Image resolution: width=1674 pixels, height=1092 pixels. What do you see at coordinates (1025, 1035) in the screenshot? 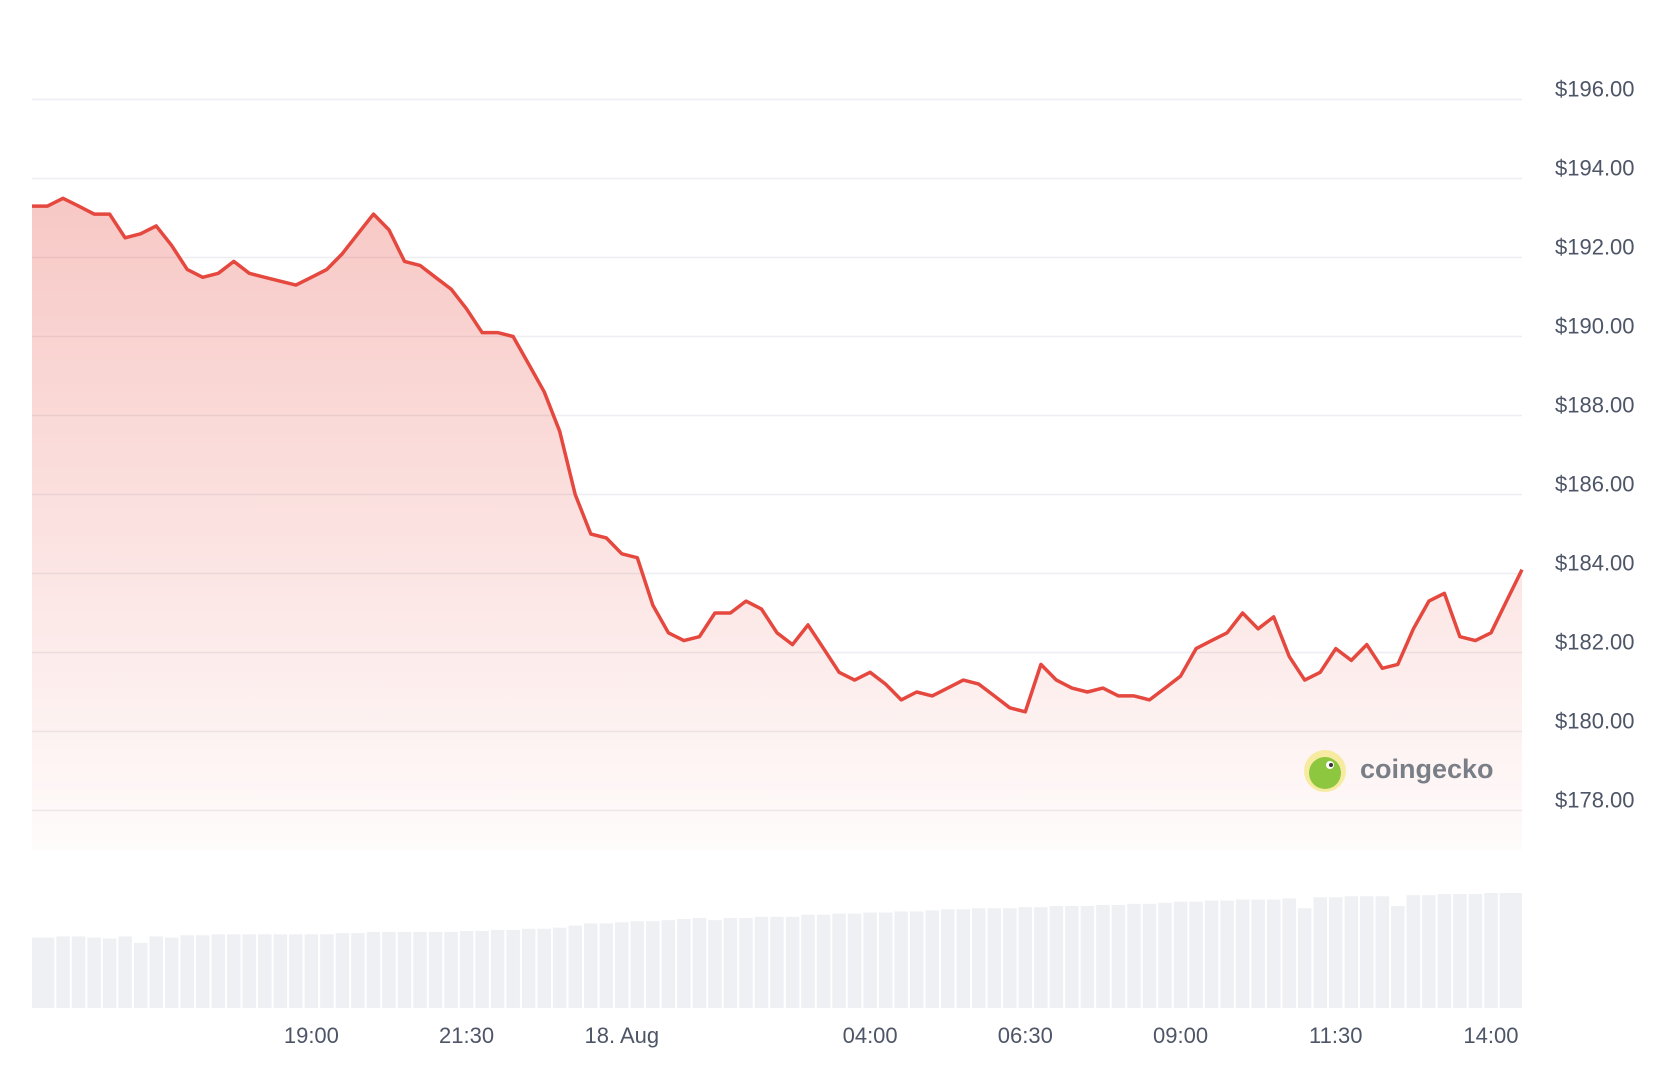
I see `x-tick-label: 06:30` at bounding box center [1025, 1035].